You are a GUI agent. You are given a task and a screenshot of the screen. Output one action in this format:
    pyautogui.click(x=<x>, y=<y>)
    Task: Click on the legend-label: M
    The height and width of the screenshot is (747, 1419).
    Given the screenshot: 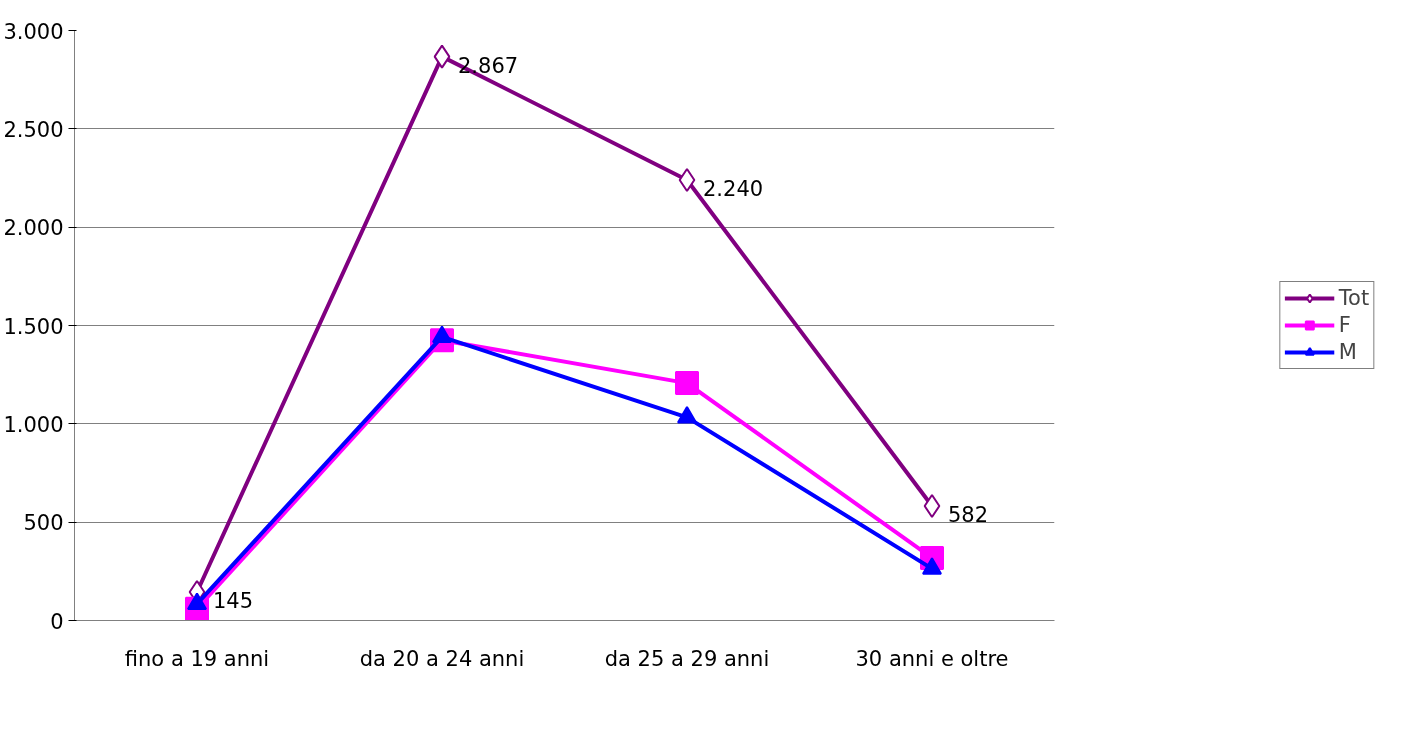 What is the action you would take?
    pyautogui.click(x=1348, y=352)
    